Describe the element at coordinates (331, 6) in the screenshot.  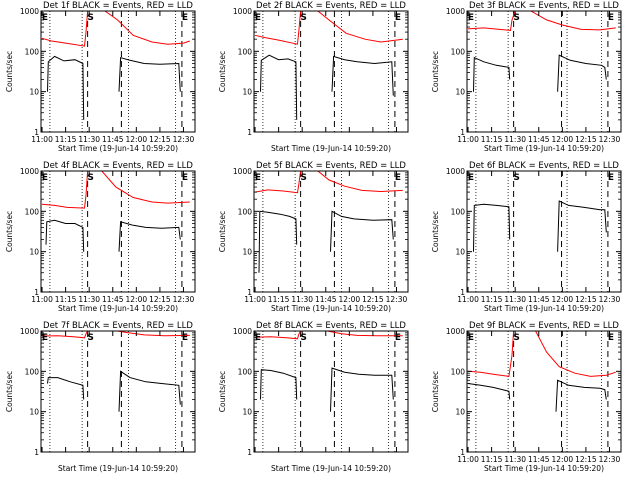
I see `panel-title: Det 2f BLACK = Events, RED = LLD` at that location.